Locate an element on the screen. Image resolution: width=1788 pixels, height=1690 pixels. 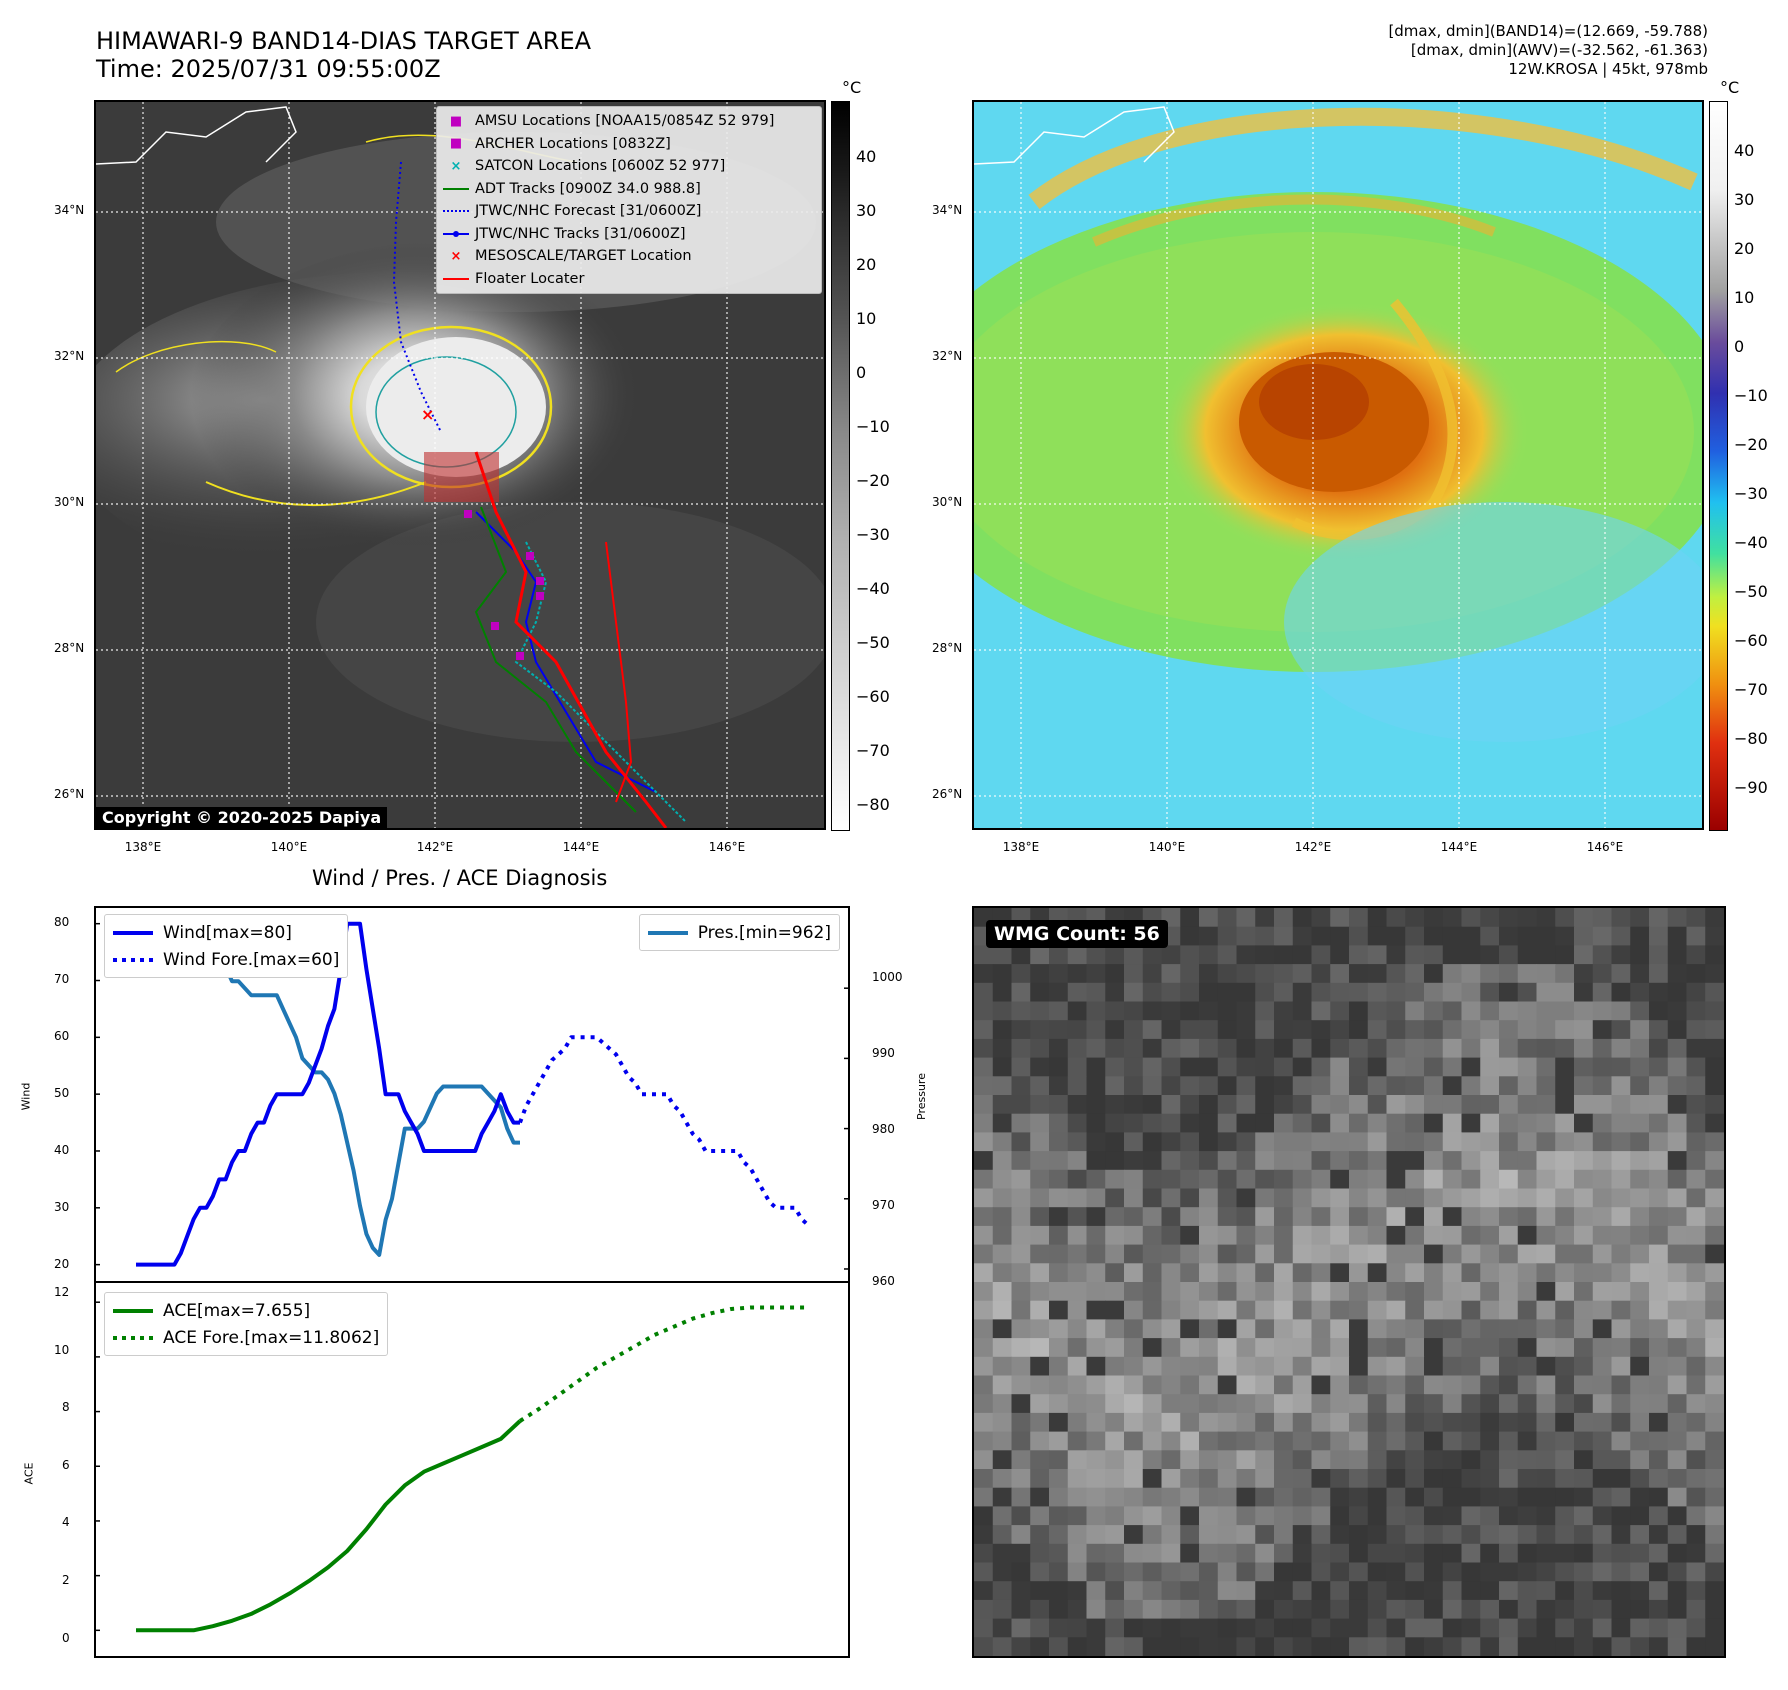
wind-axis-label: Wind is located at coordinates (26, 1096).